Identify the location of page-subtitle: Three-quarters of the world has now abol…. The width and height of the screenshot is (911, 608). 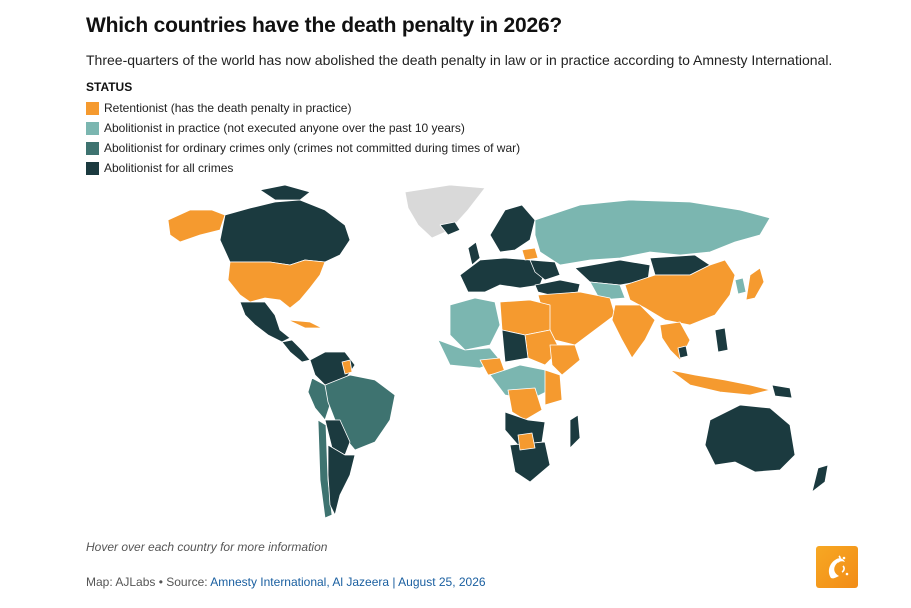
(459, 60).